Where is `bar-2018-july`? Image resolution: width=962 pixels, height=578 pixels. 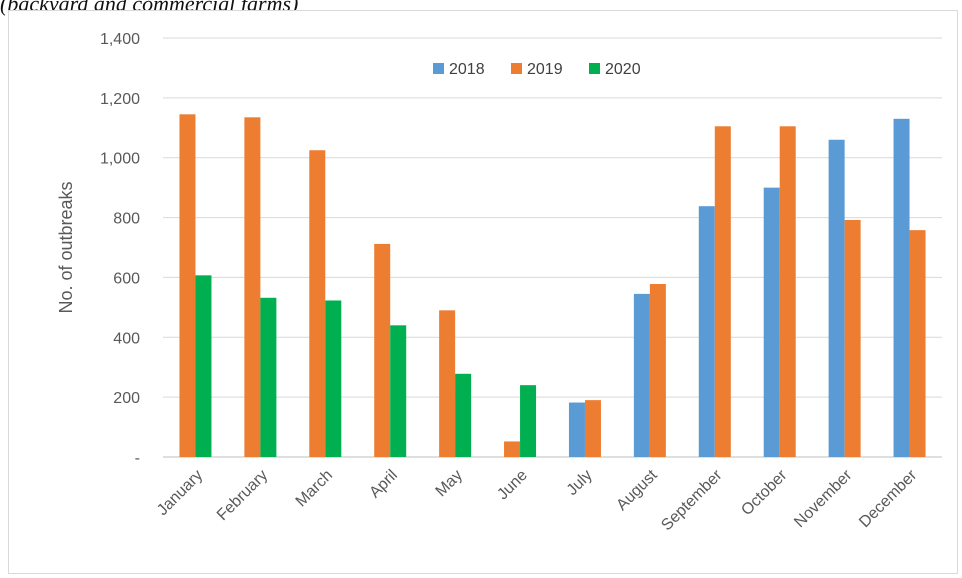 bar-2018-july is located at coordinates (576, 429).